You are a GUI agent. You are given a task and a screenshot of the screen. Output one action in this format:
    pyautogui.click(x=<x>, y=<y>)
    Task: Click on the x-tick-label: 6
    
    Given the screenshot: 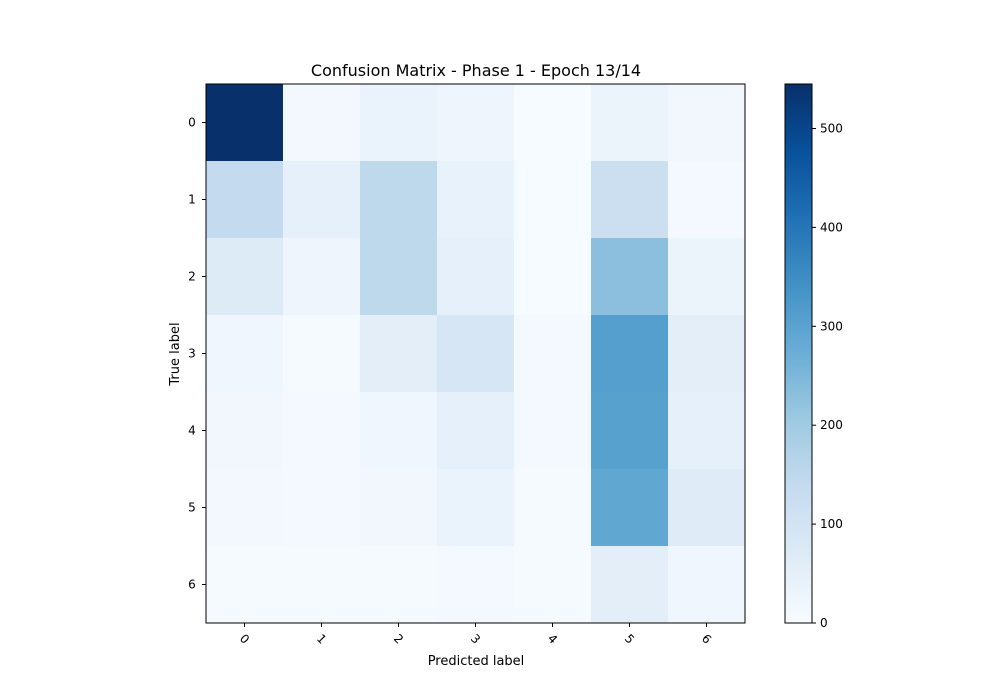 What is the action you would take?
    pyautogui.click(x=706, y=638)
    